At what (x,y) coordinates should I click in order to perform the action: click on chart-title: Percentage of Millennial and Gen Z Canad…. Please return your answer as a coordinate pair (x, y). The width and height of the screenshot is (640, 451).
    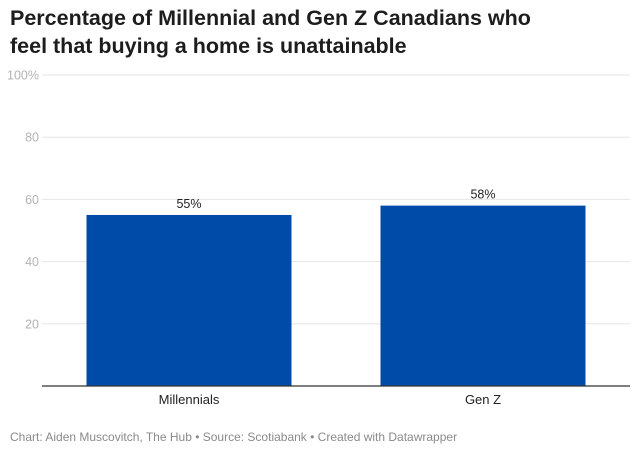
    Looking at the image, I should click on (270, 32).